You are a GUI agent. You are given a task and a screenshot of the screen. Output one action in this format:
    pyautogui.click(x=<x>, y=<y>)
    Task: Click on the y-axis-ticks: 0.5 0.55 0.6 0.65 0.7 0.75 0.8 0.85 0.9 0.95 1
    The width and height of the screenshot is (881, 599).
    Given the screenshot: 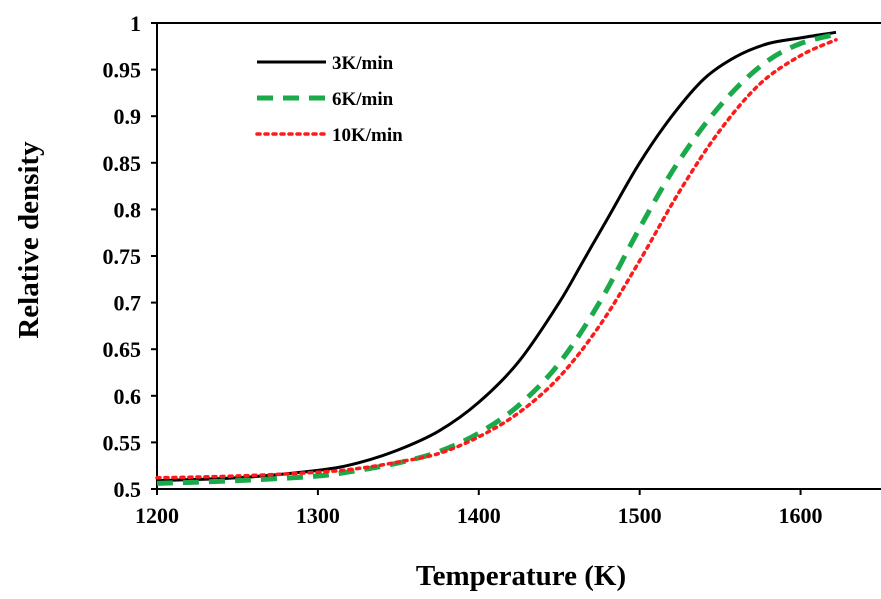 What is the action you would take?
    pyautogui.click(x=130, y=256)
    